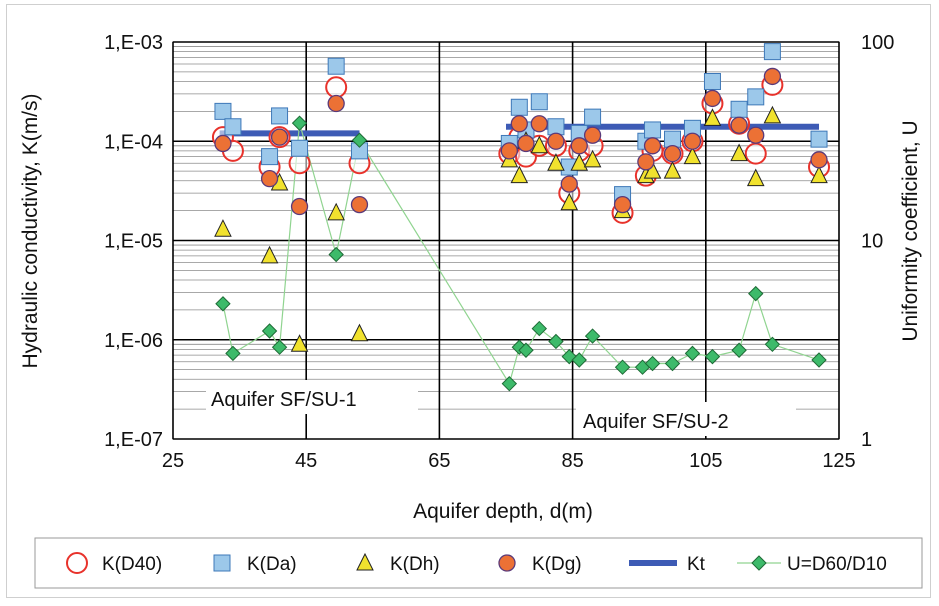 The image size is (939, 606). I want to click on x-tick-label: 25, so click(173, 461).